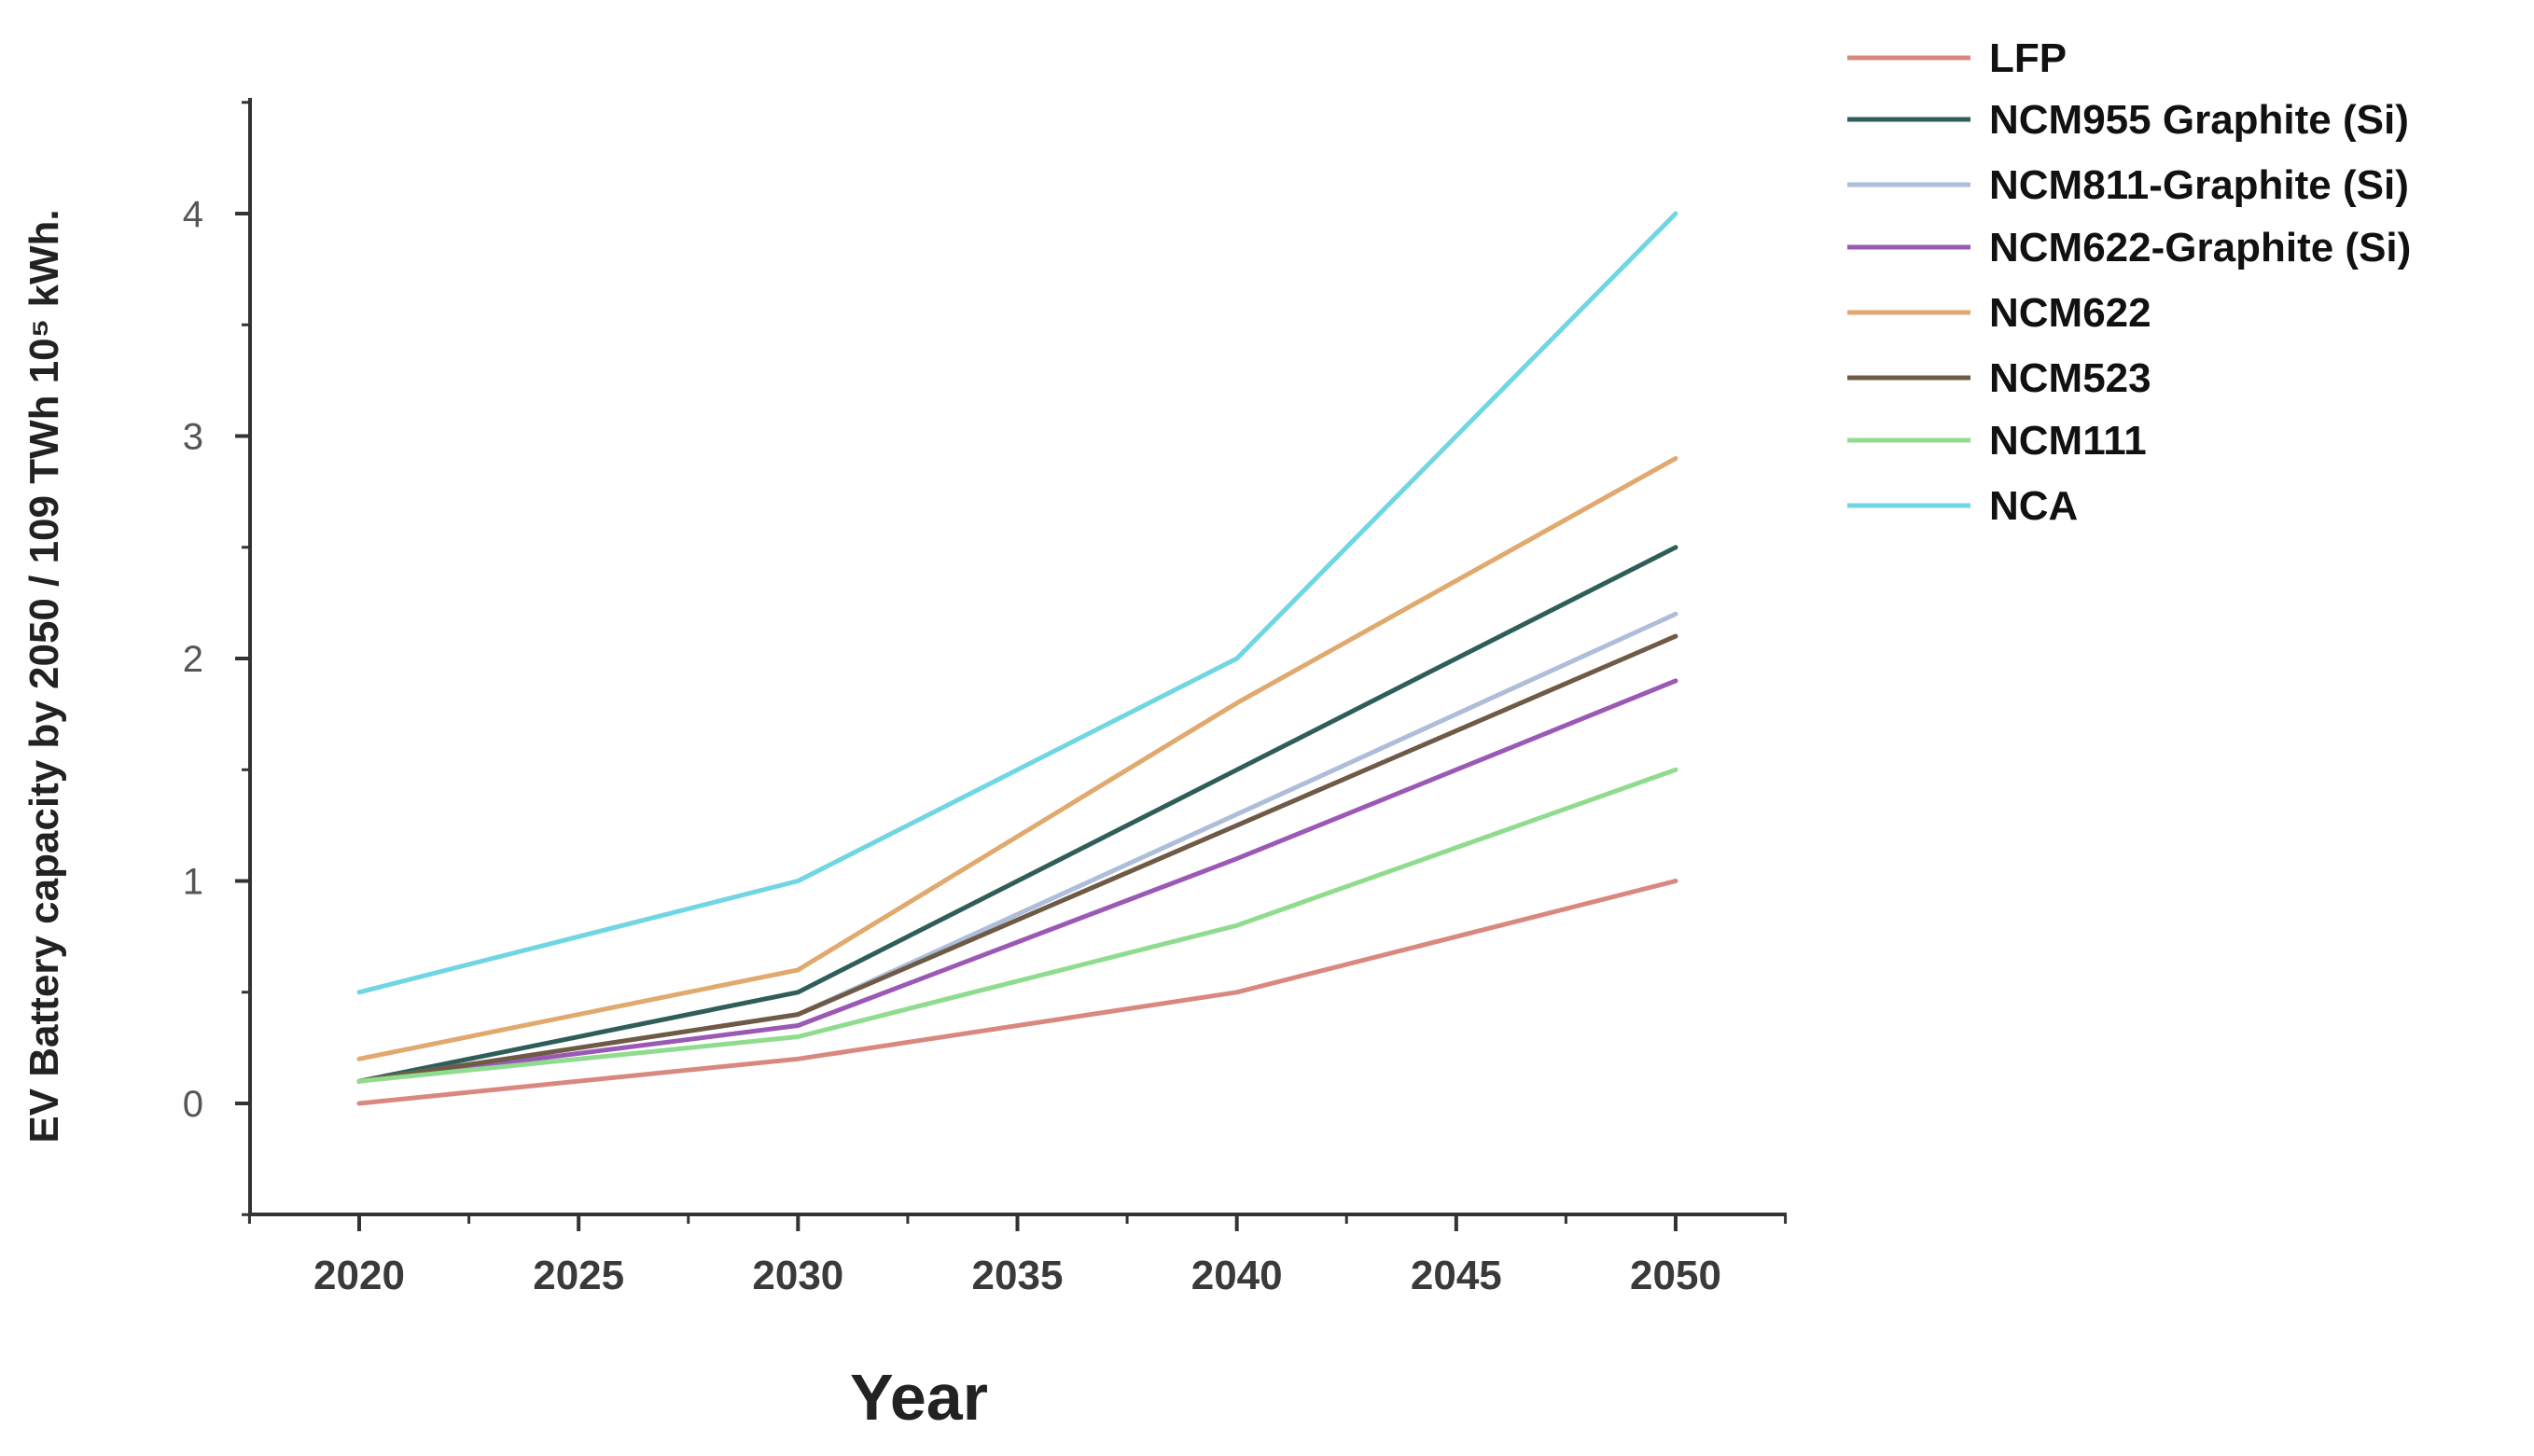 The image size is (2534, 1456). Describe the element at coordinates (1675, 1275) in the screenshot. I see `x-tick-label: 2050` at that location.